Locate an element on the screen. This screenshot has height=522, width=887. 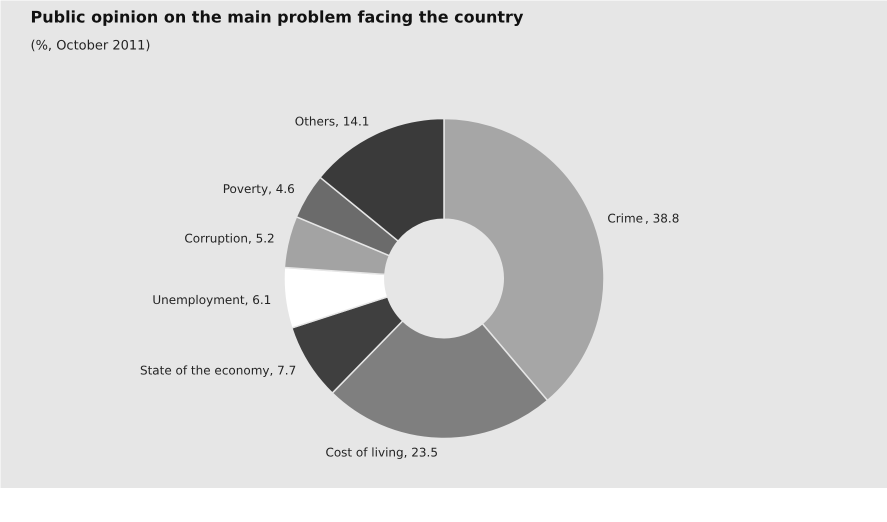
data-label: , 14.1 is located at coordinates (352, 121).